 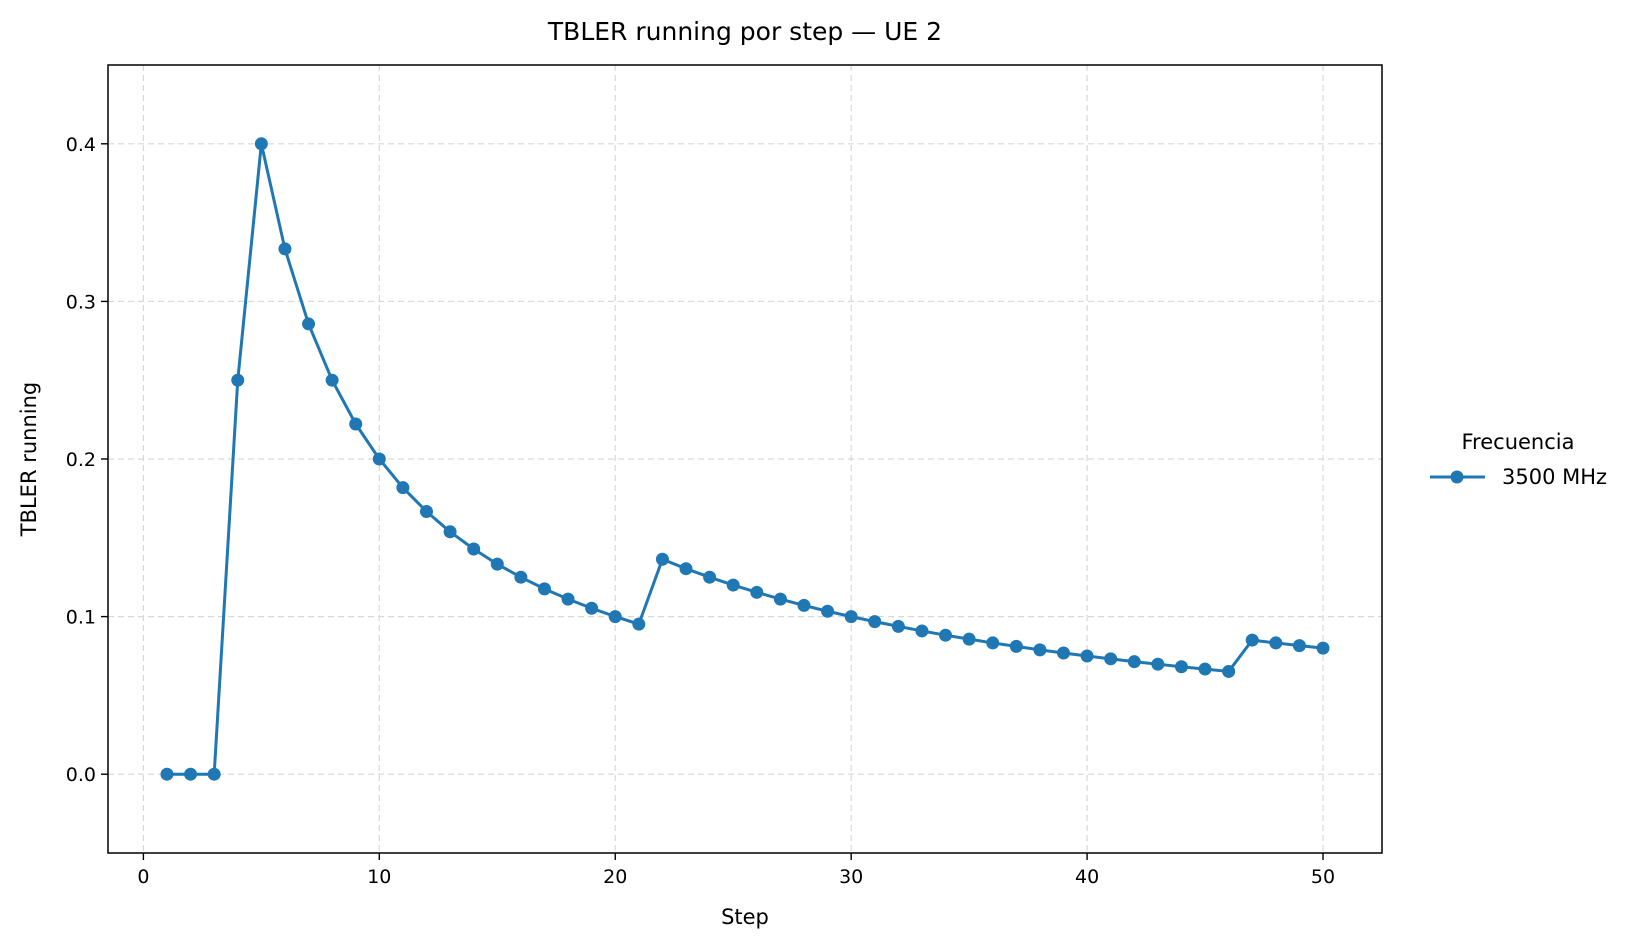 I want to click on chart-title: TBLER running por step — UE 2, so click(x=744, y=31).